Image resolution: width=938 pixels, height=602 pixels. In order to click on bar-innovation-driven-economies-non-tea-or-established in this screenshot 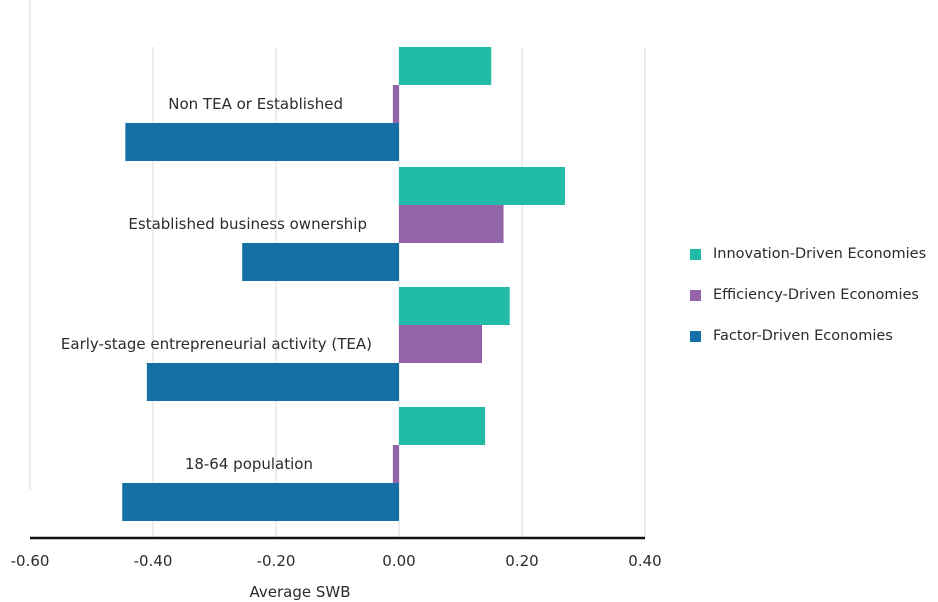, I will do `click(445, 66)`.